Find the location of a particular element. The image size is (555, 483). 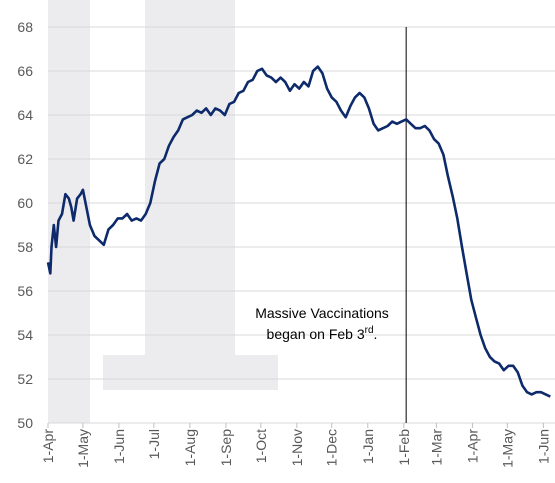

y-tick-label: 60 is located at coordinates (25, 203).